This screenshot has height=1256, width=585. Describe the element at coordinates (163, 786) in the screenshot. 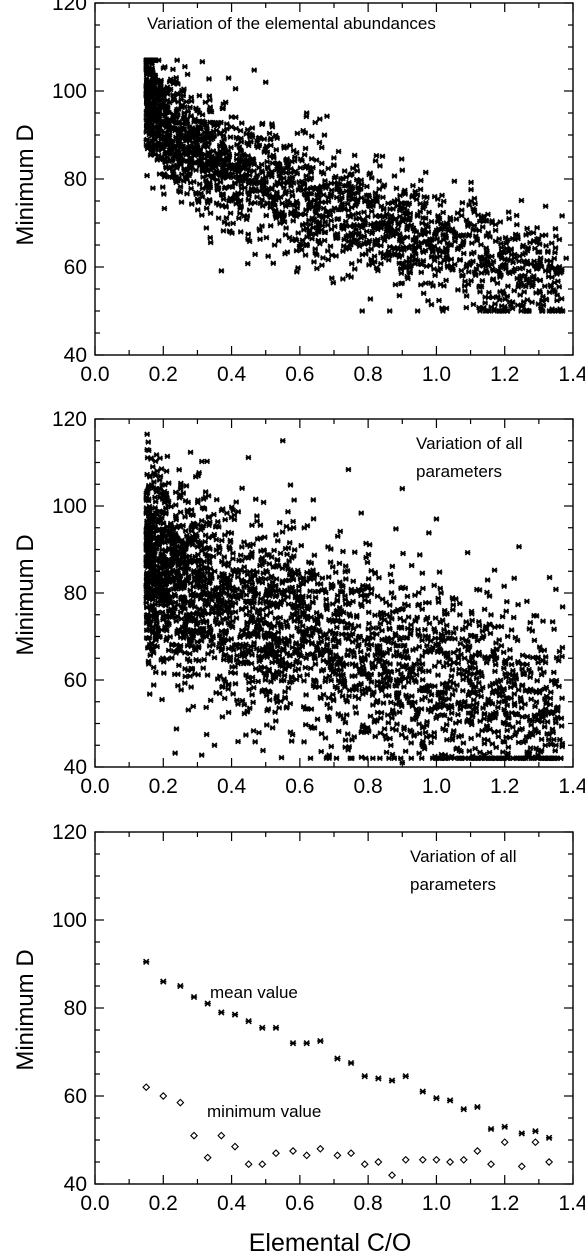

I see `x-tick-label: 0.2` at that location.